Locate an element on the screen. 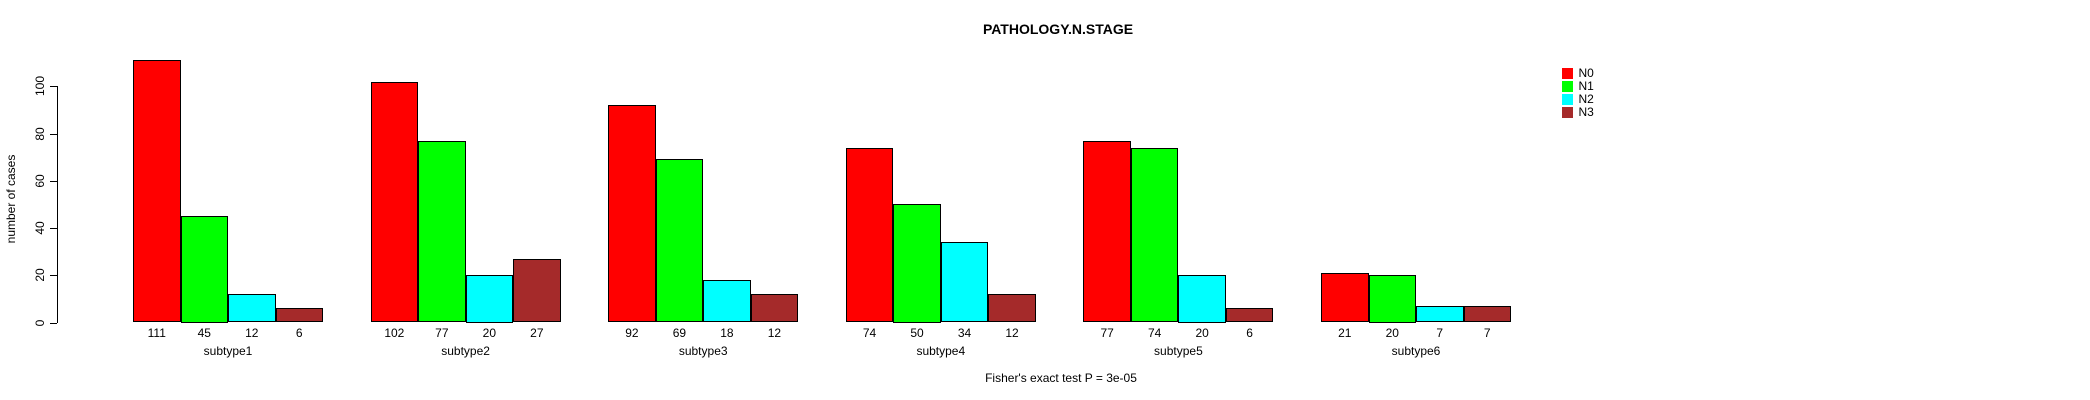  y-tick-label: 20 is located at coordinates (40, 275).